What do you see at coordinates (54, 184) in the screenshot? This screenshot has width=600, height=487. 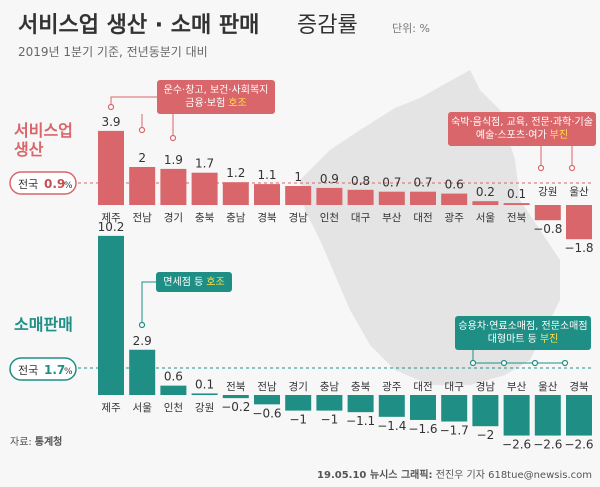 I see `service-national-value: 0.9` at bounding box center [54, 184].